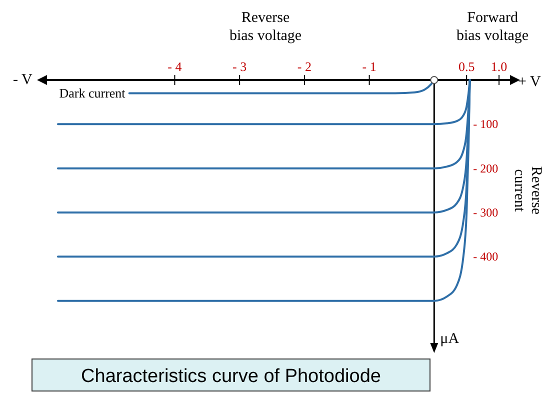 The width and height of the screenshot is (555, 398). What do you see at coordinates (231, 376) in the screenshot?
I see `text: Characteristics curve of Photodiode` at bounding box center [231, 376].